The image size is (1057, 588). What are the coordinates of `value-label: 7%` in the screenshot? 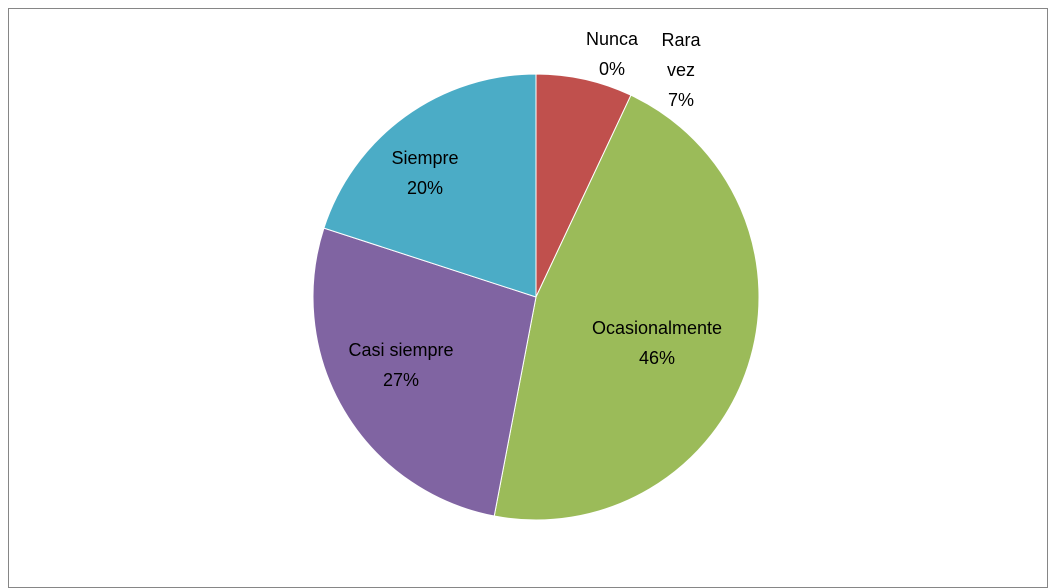 It's located at (680, 100).